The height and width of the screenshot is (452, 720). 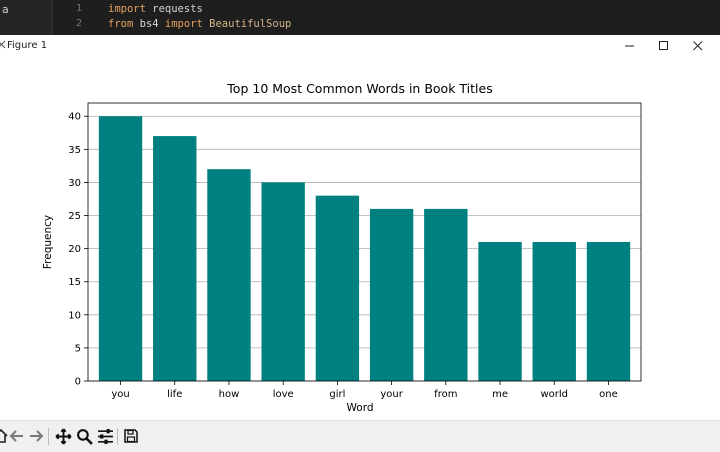 I want to click on configure-subplots-button, so click(x=105, y=436).